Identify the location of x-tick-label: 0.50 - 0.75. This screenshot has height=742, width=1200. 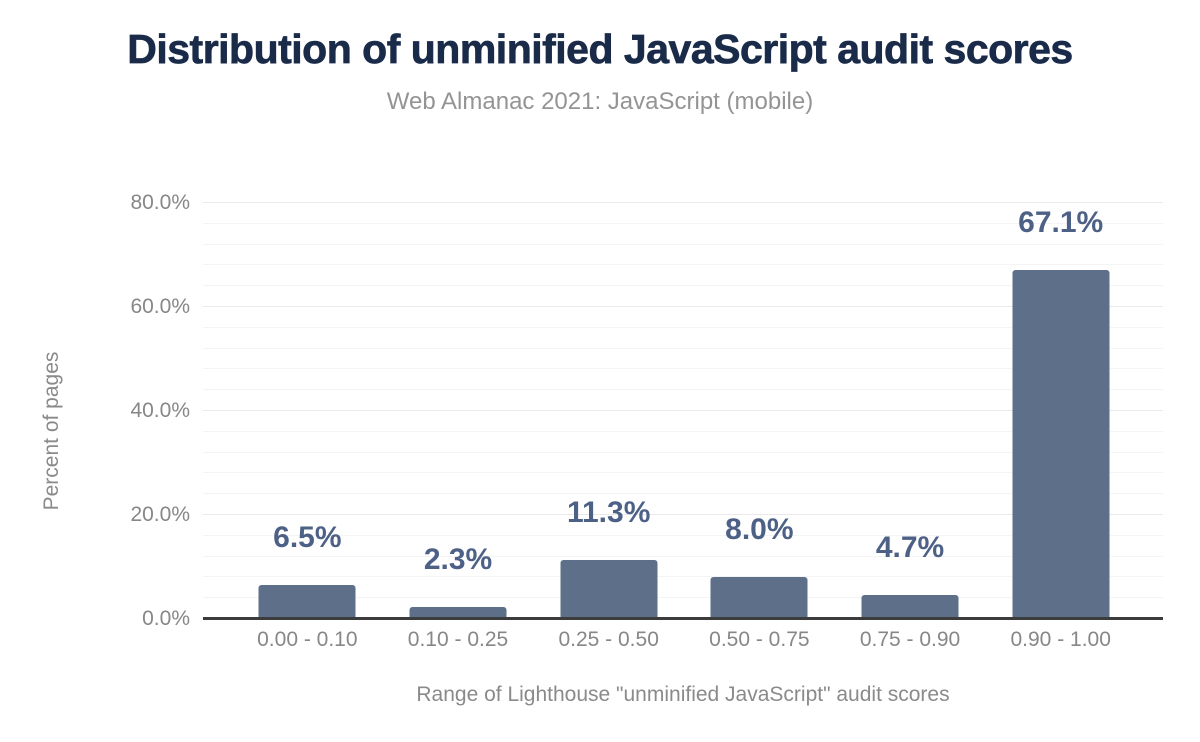
(759, 639).